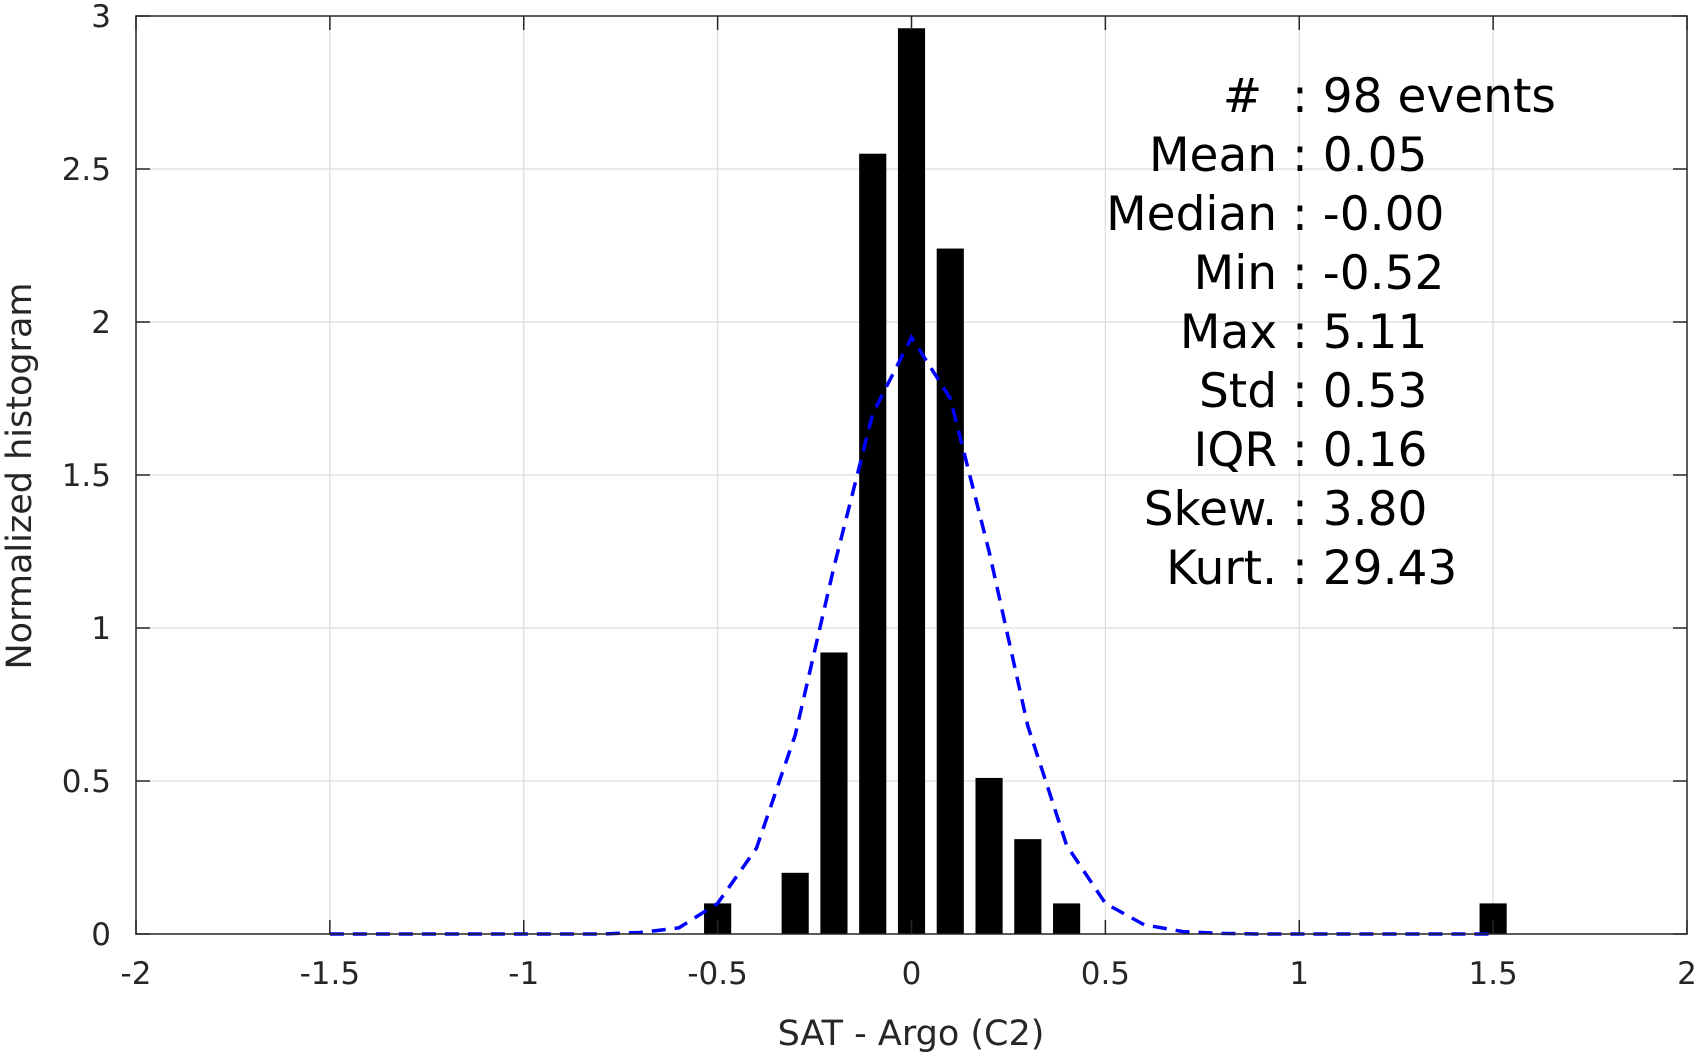 The height and width of the screenshot is (1056, 1703). I want to click on stat-value: : 0.05, so click(1359, 155).